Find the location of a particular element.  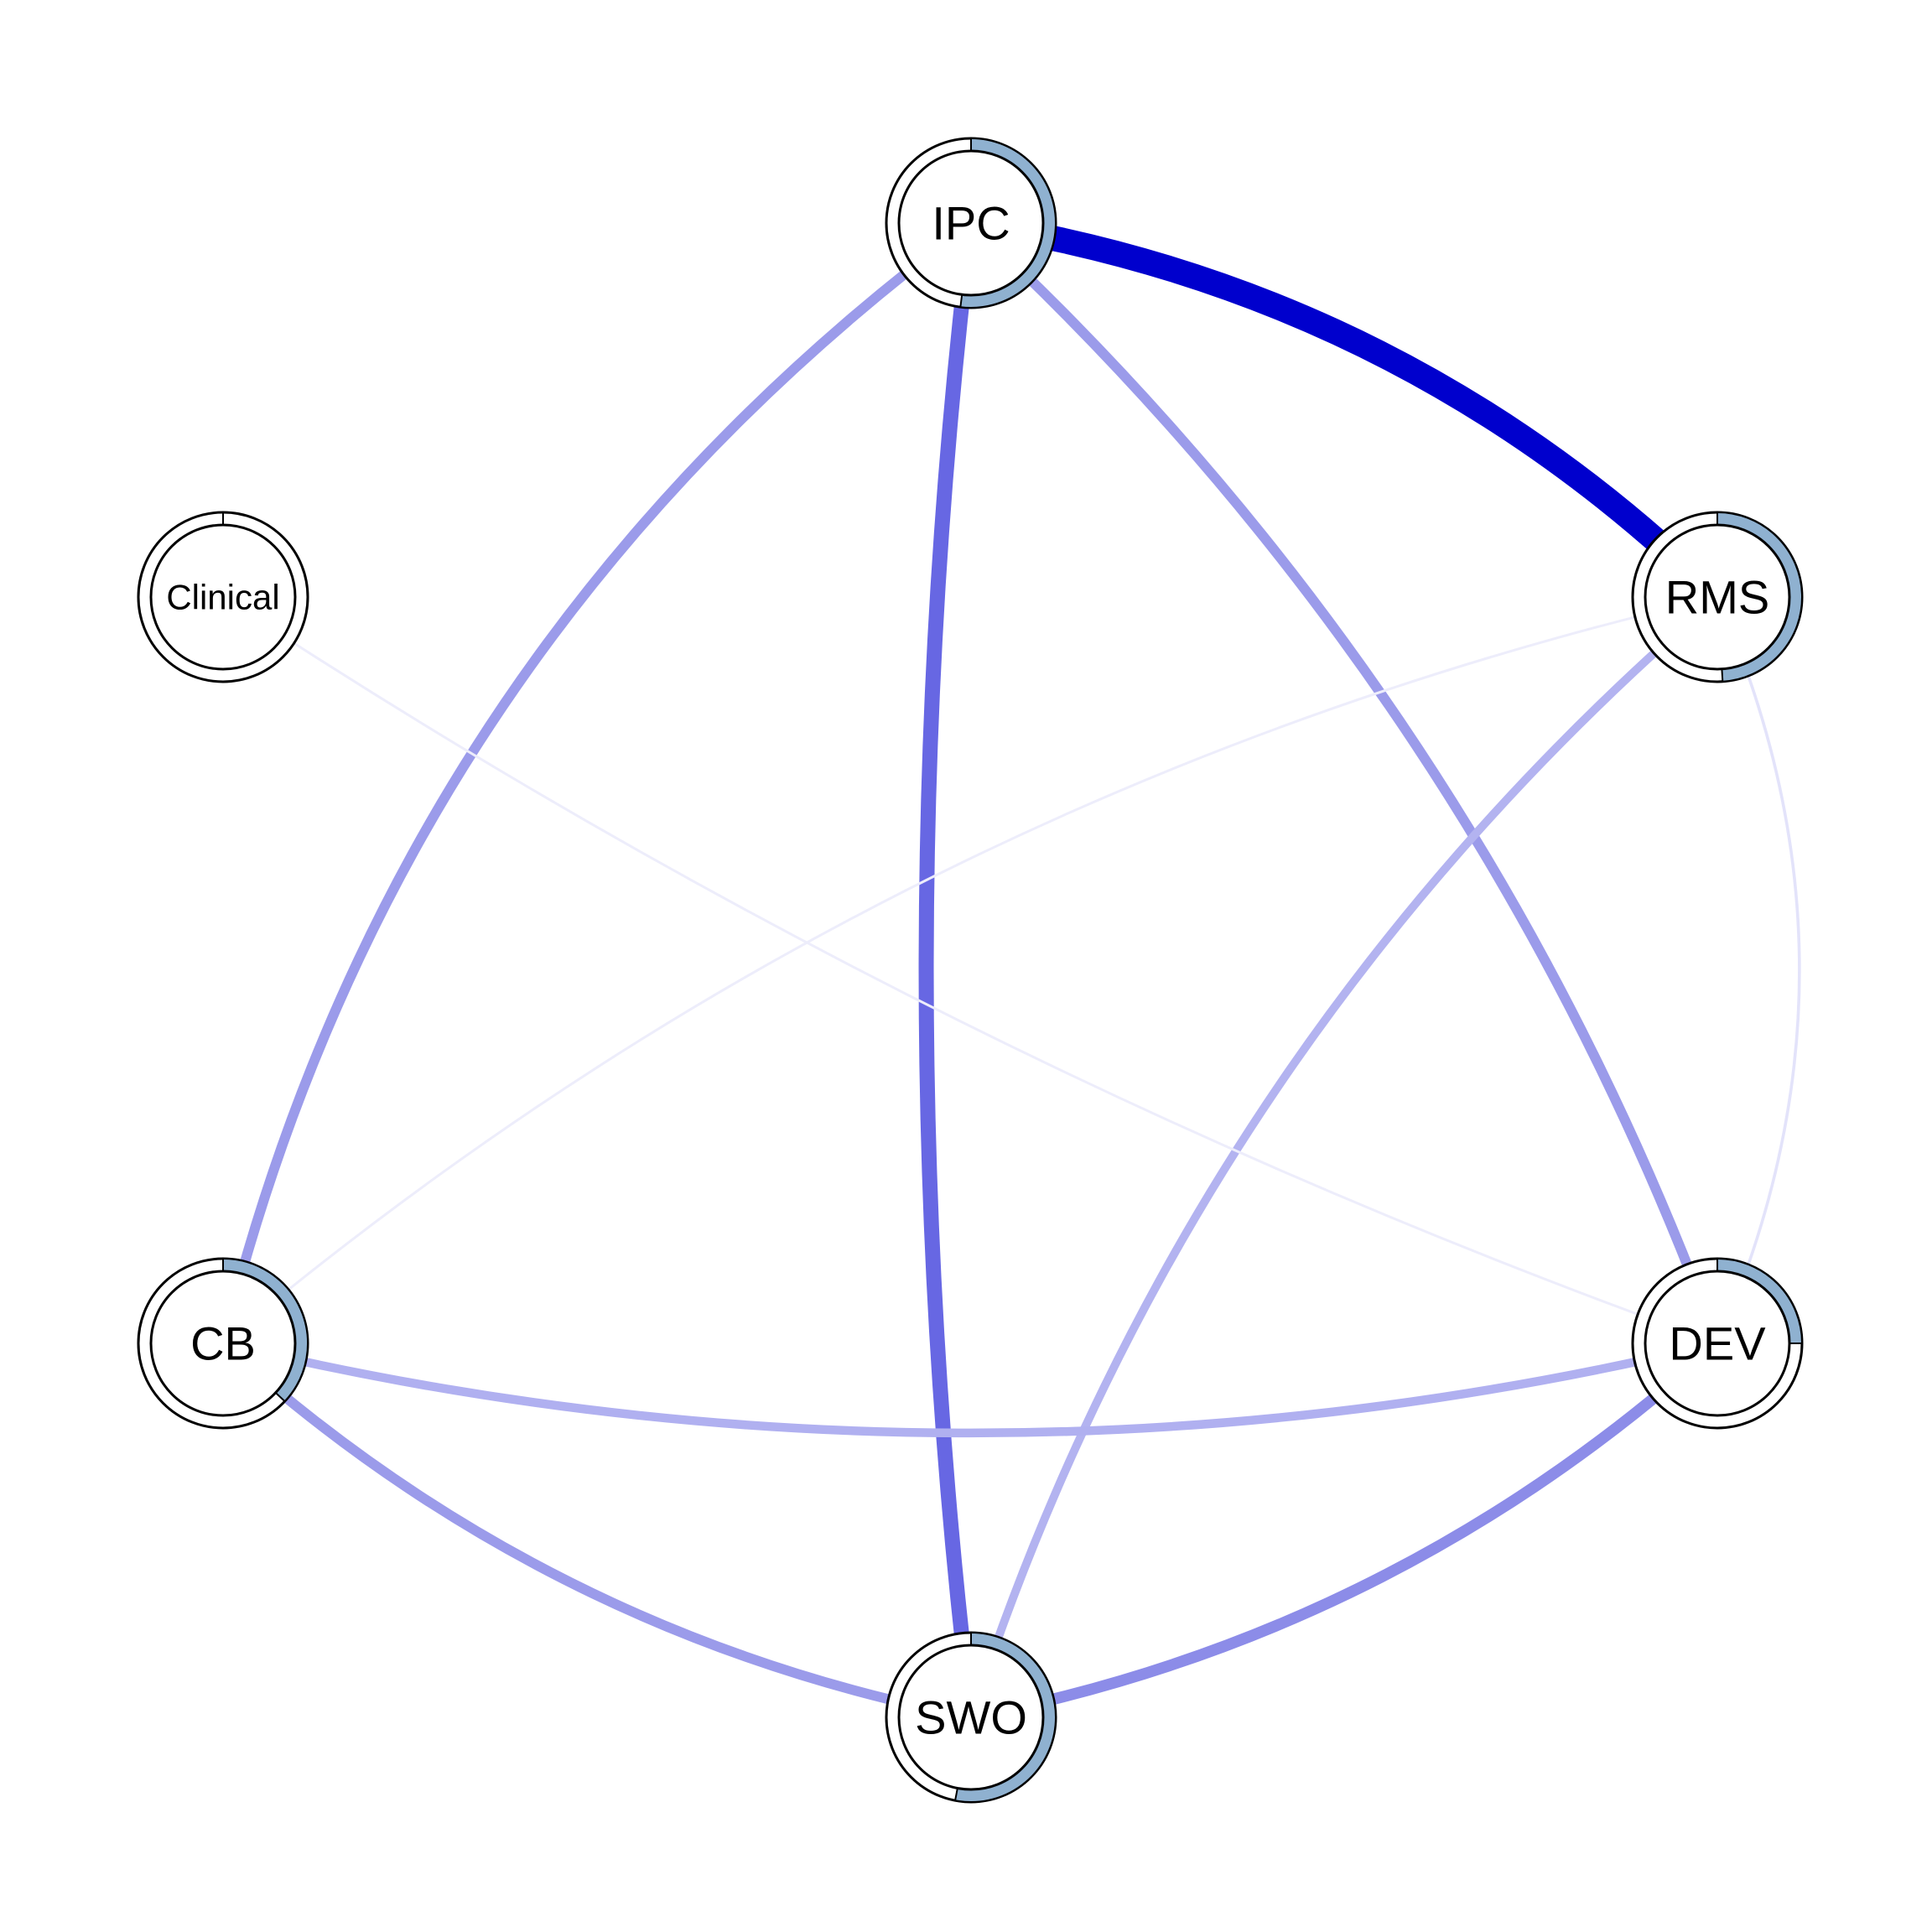

node-label: CB is located at coordinates (223, 1343).